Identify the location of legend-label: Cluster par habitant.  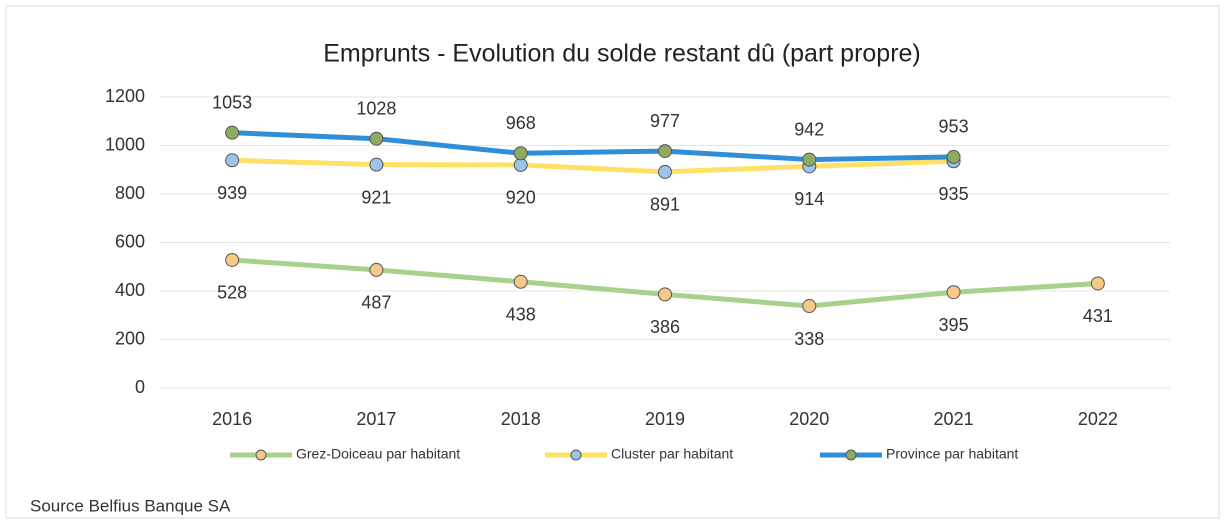
(672, 454).